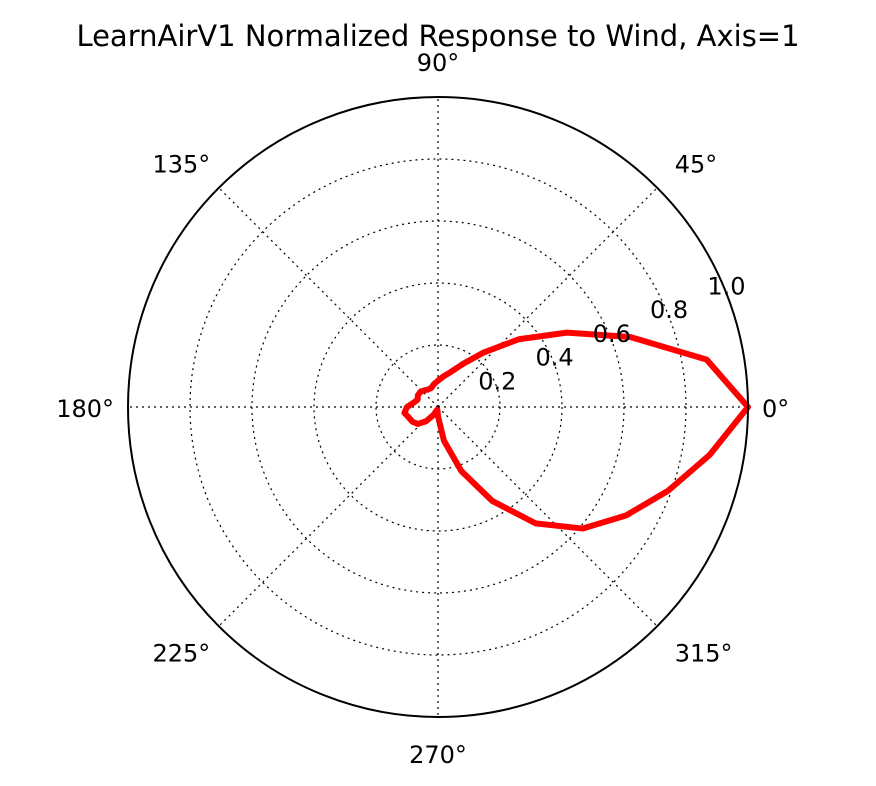 Image resolution: width=876 pixels, height=786 pixels. What do you see at coordinates (726, 286) in the screenshot?
I see `r-tick-label-4: 1.0` at bounding box center [726, 286].